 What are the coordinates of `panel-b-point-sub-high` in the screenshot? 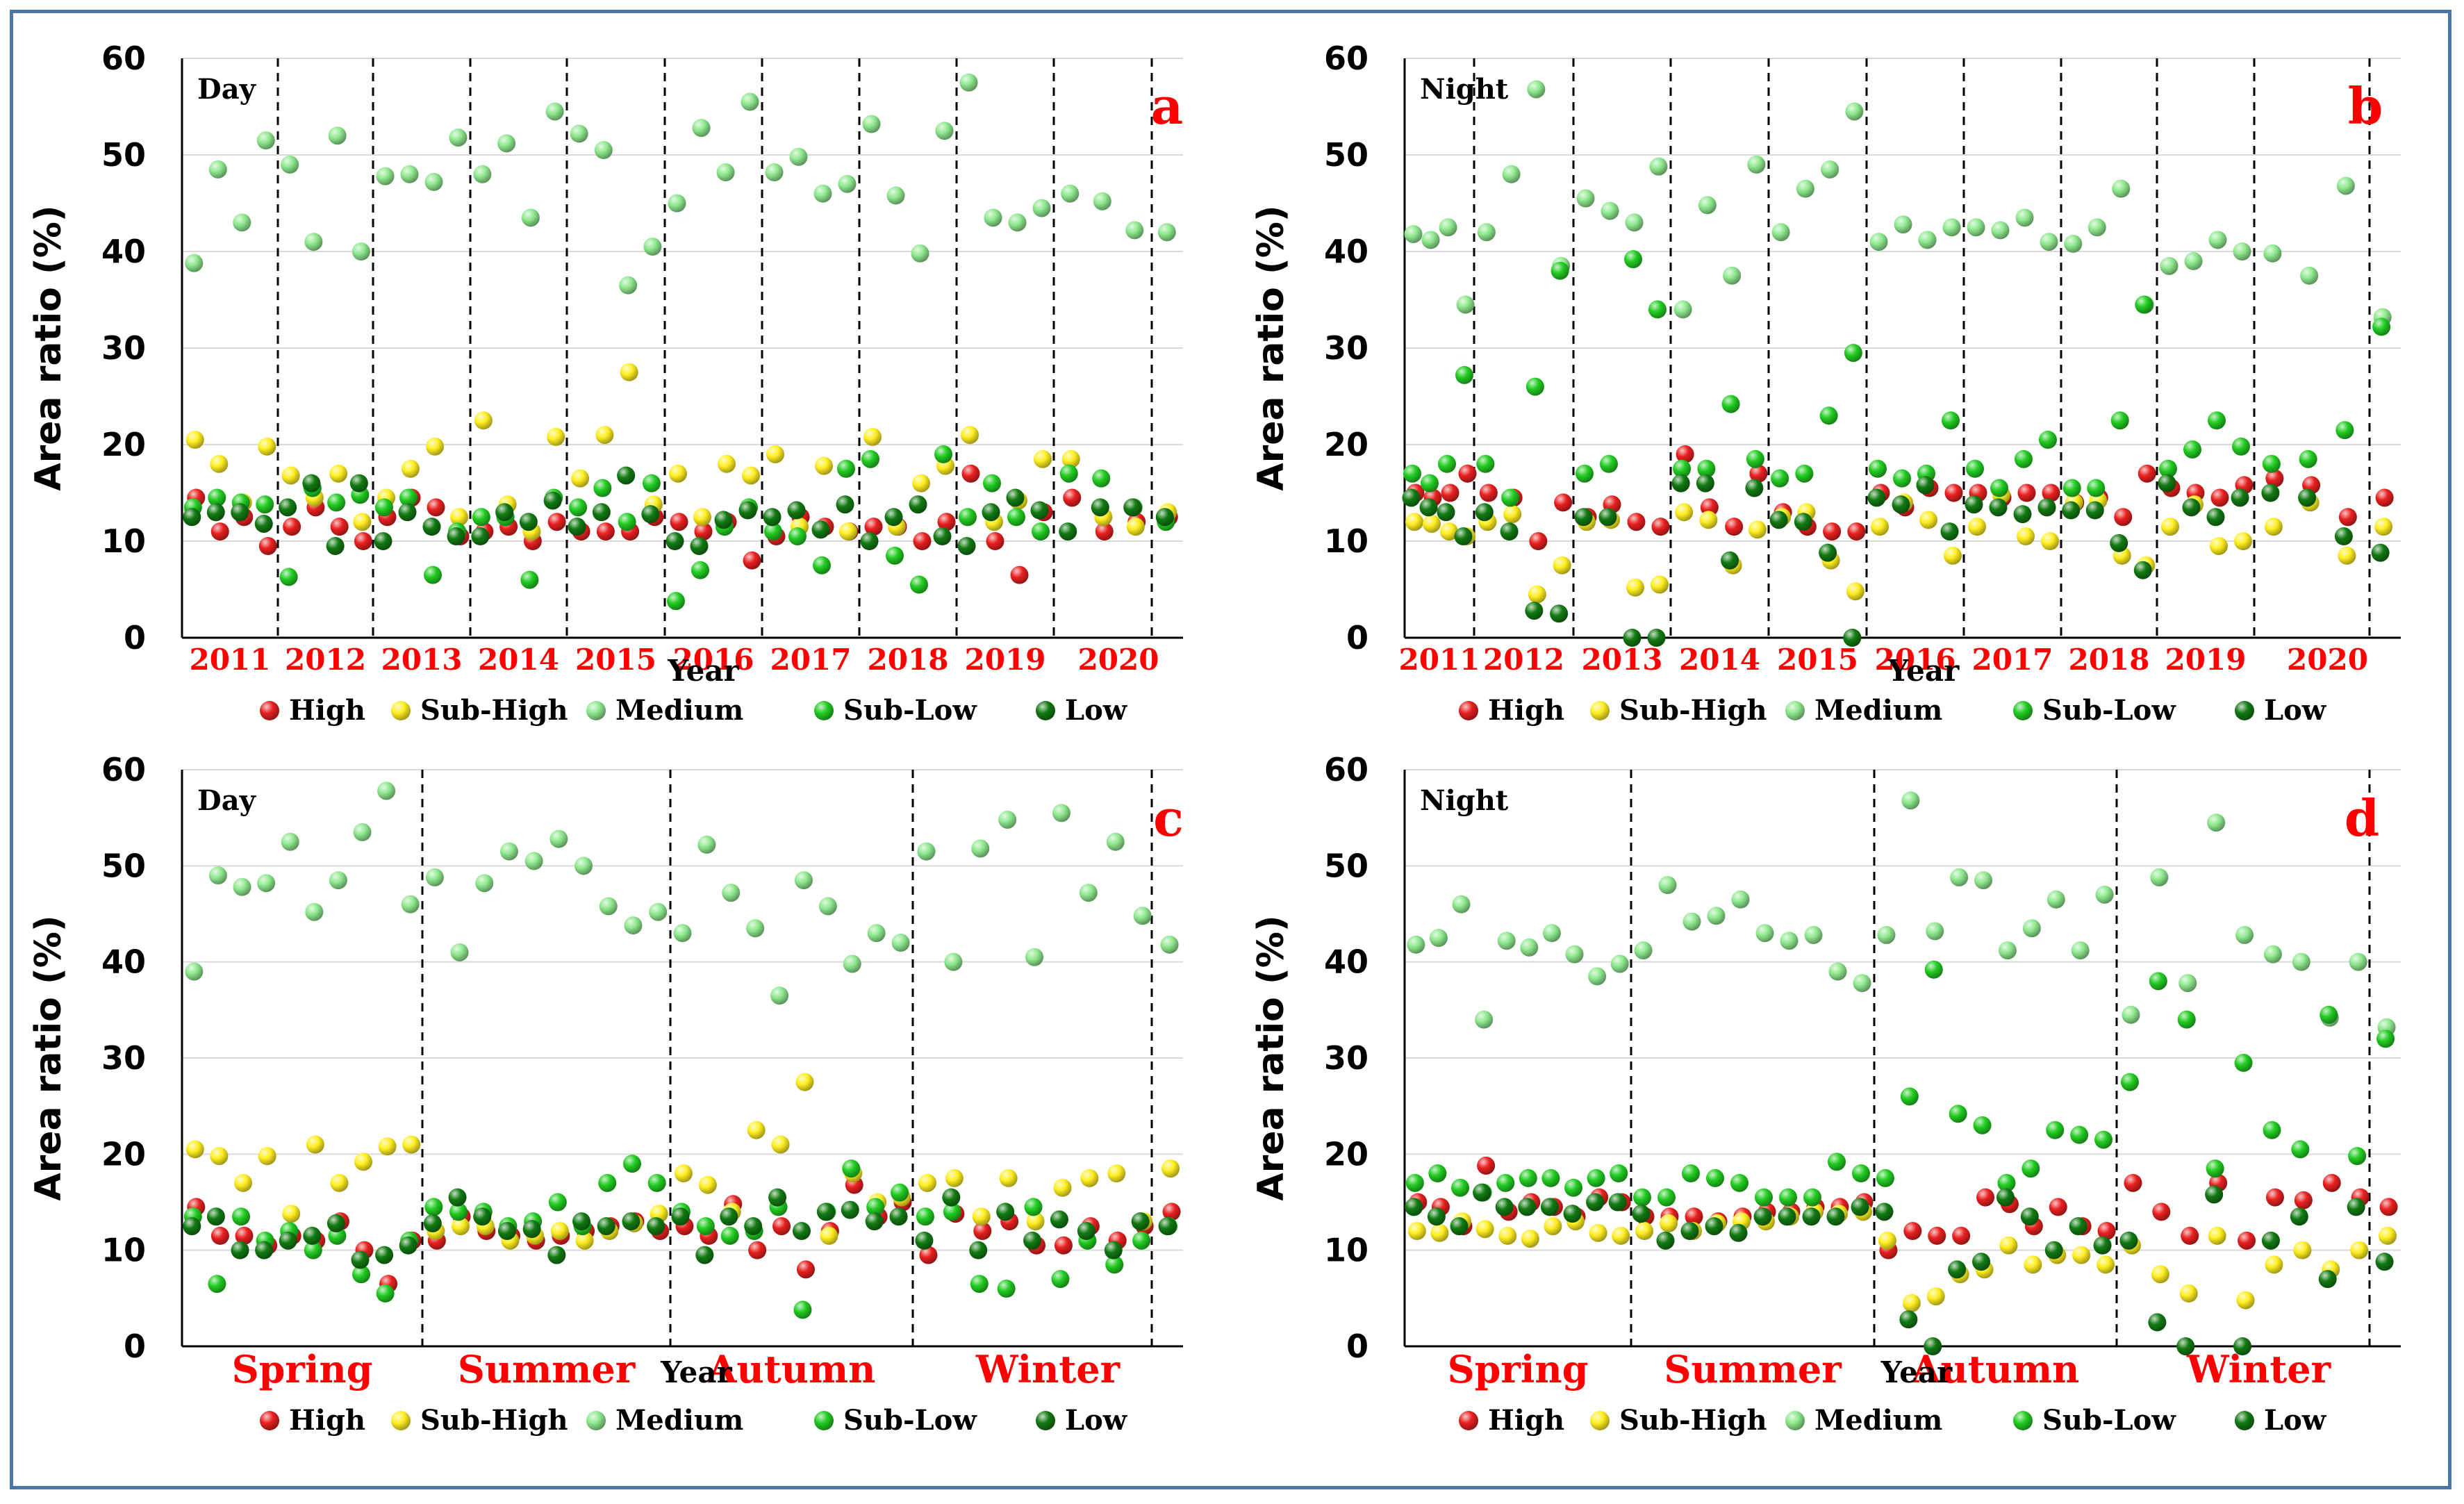 It's located at (1757, 529).